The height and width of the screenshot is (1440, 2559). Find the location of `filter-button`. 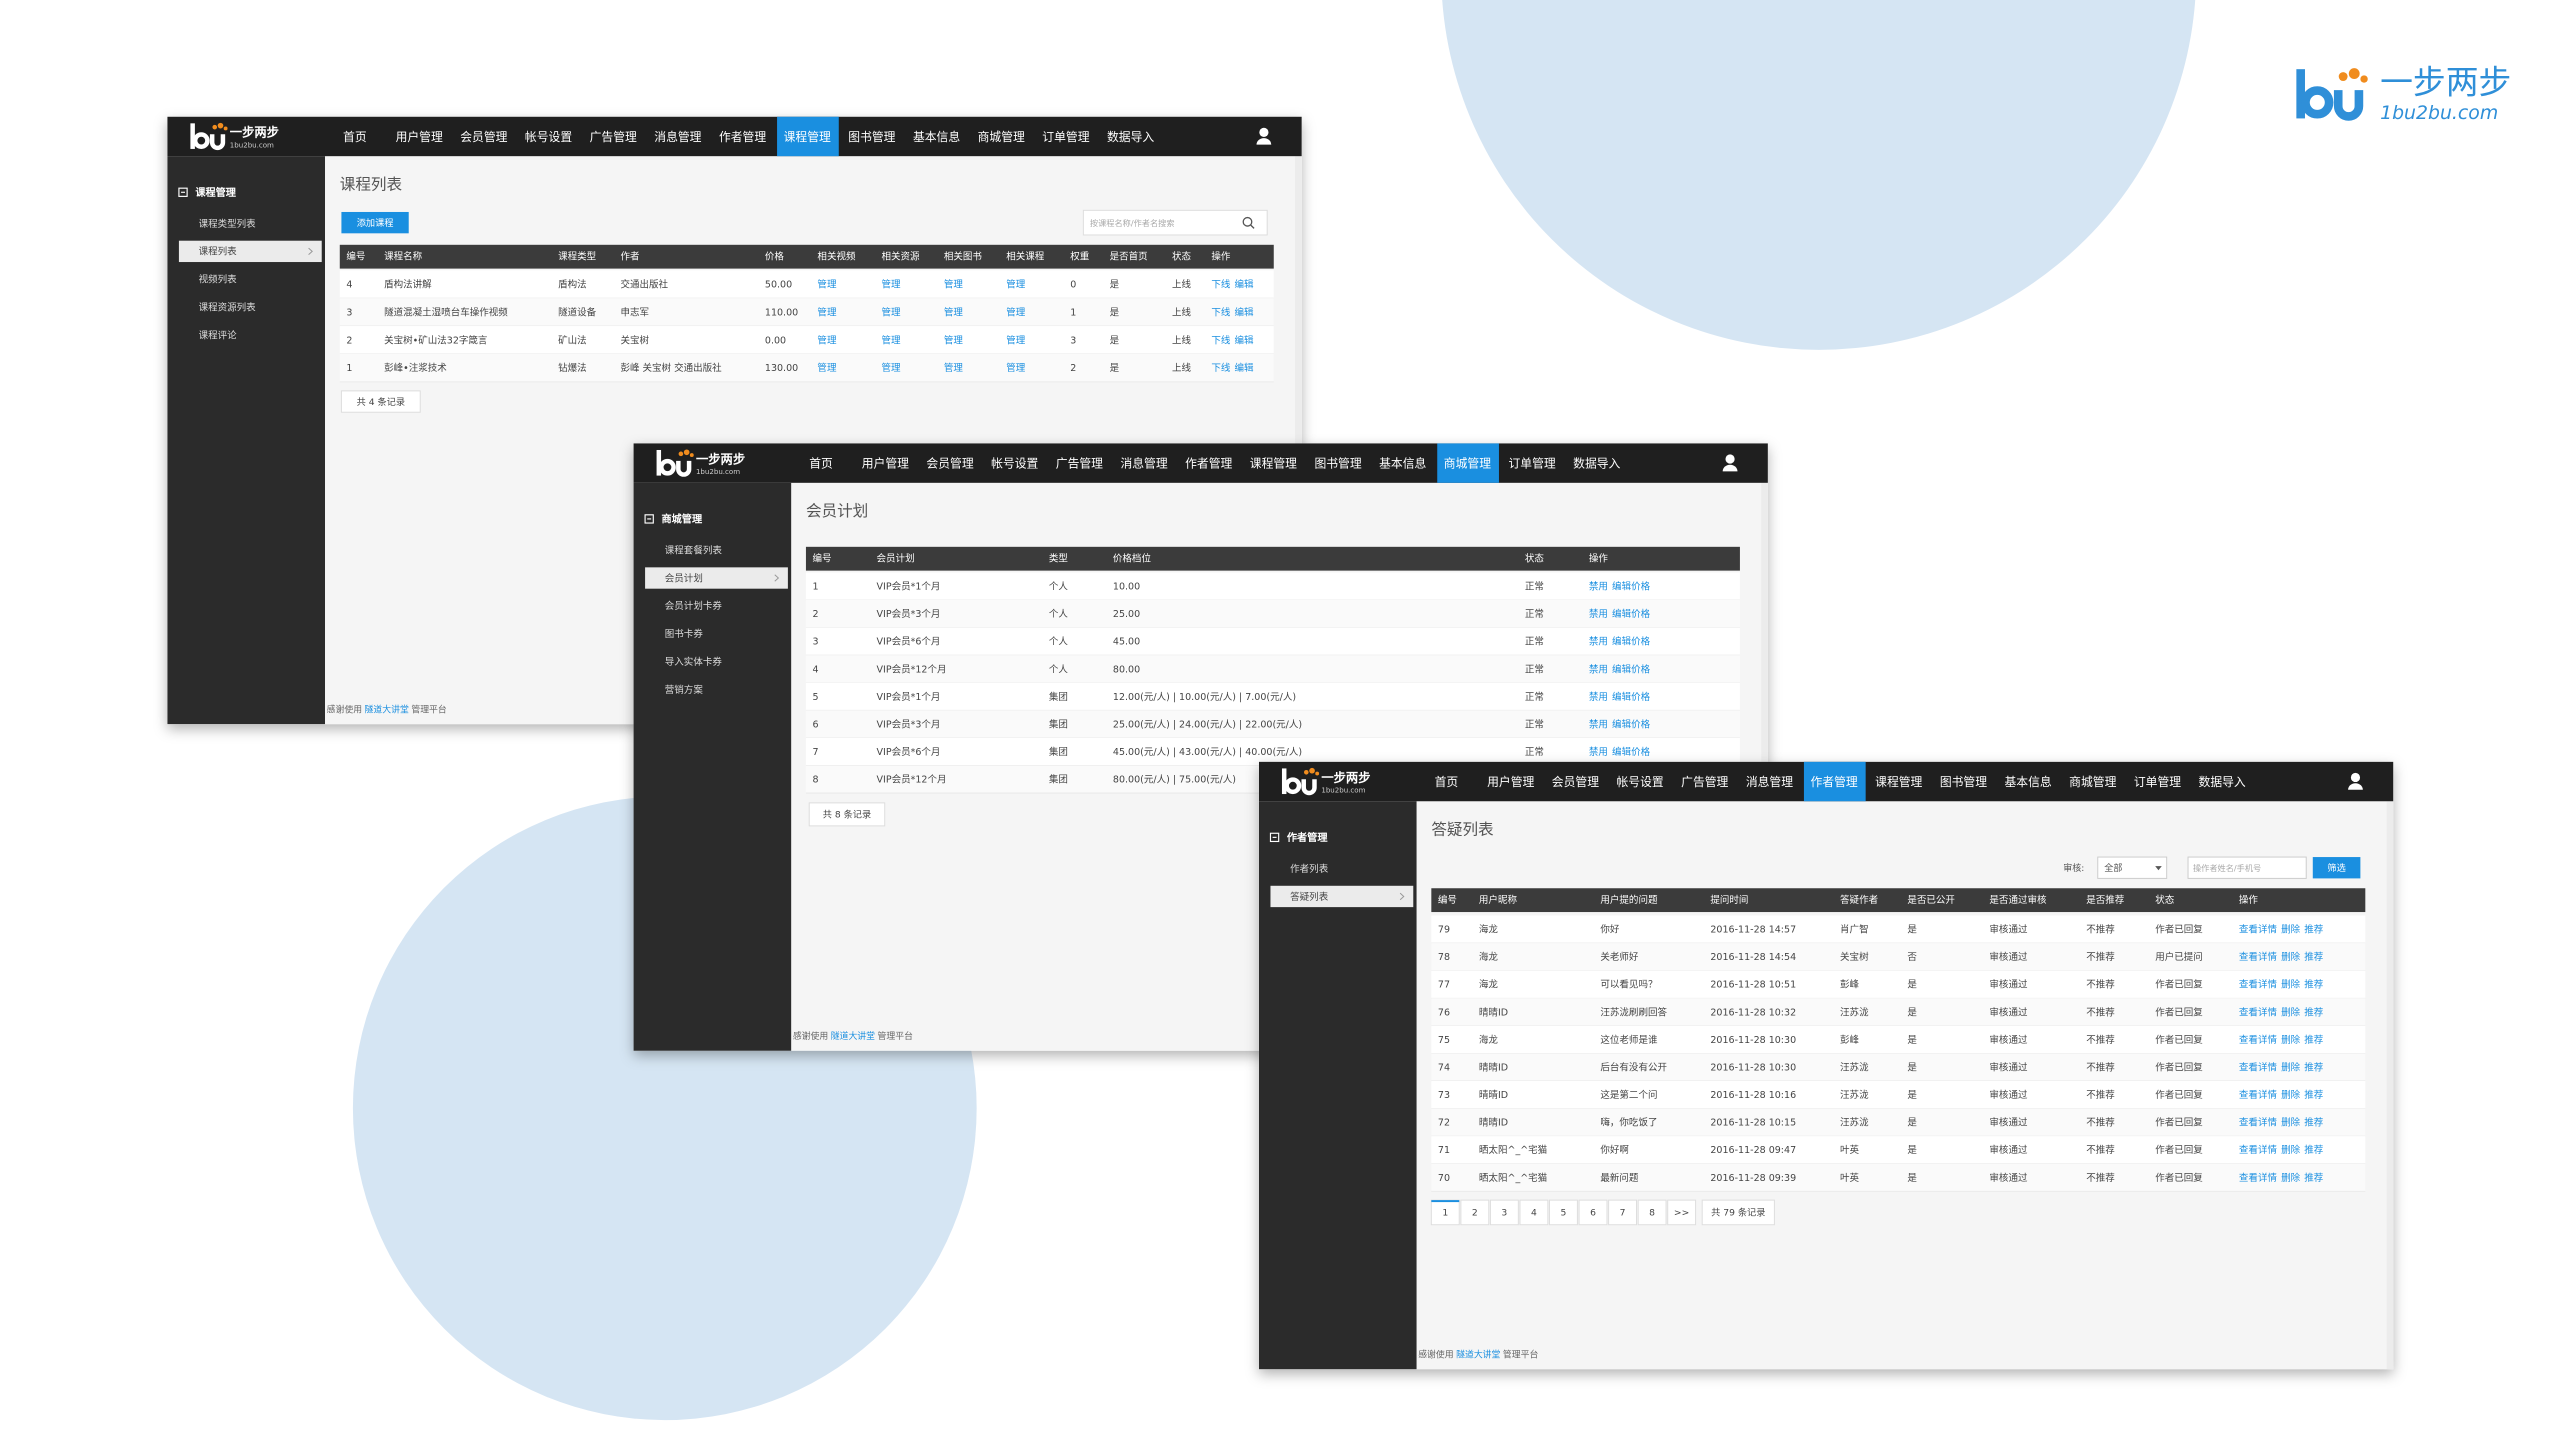

filter-button is located at coordinates (2336, 868).